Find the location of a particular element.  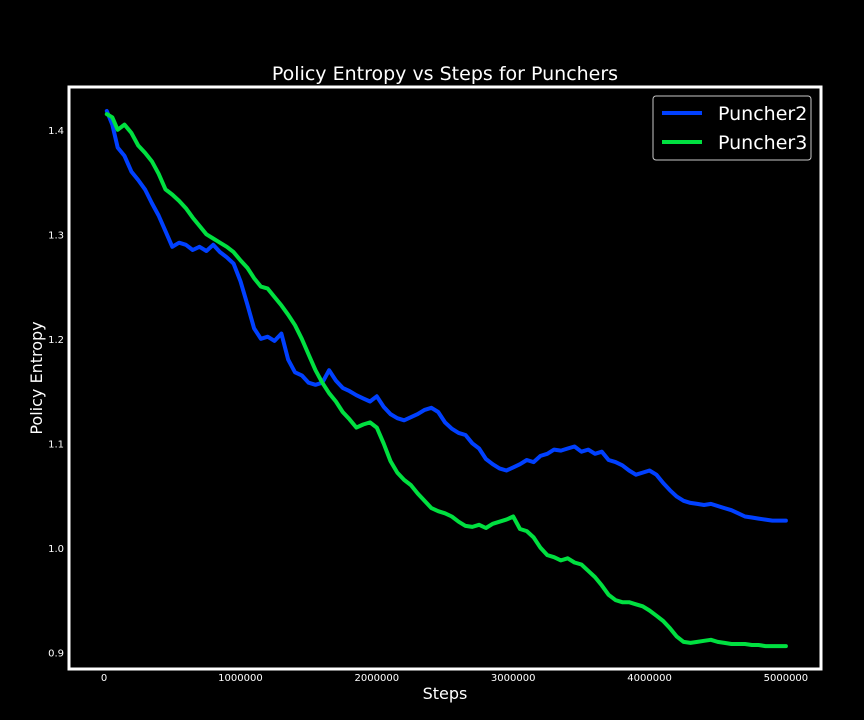

legend: Puncher2 Puncher3 is located at coordinates (732, 128).